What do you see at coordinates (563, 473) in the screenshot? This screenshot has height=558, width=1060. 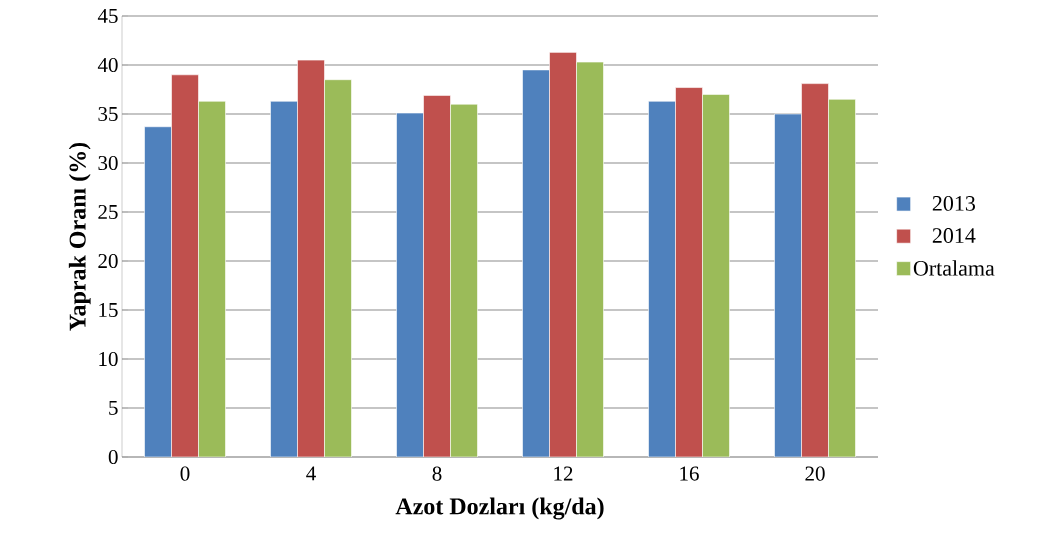 I see `x-tick-label: 12` at bounding box center [563, 473].